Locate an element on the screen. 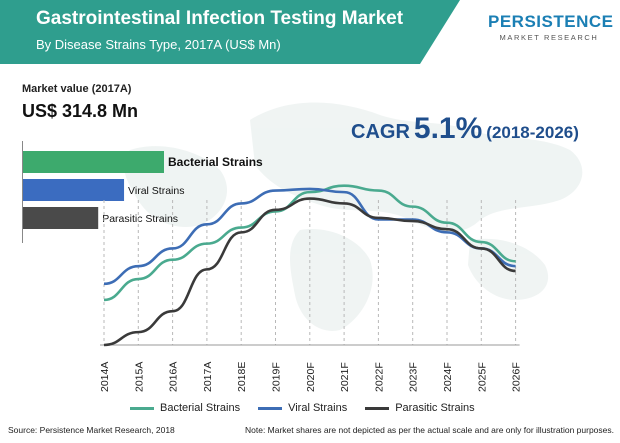 The image size is (620, 443). market-value: US$ 314.8 Mn is located at coordinates (80, 111).